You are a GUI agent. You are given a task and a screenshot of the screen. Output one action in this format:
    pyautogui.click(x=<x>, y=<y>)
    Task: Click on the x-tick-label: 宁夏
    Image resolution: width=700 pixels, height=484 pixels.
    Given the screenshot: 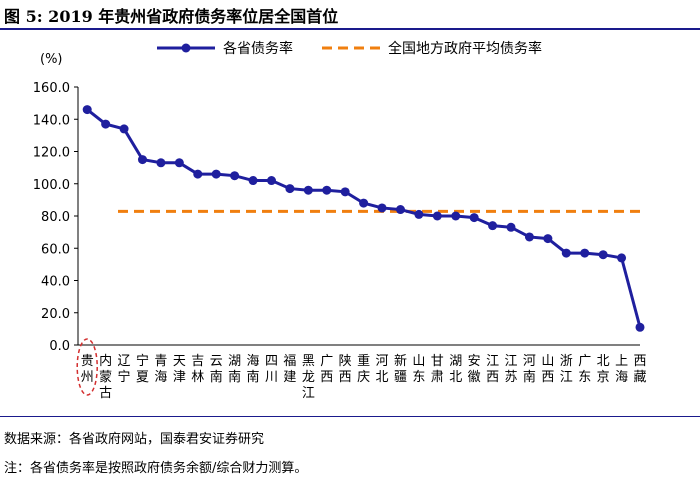 What is the action you would take?
    pyautogui.click(x=142, y=369)
    